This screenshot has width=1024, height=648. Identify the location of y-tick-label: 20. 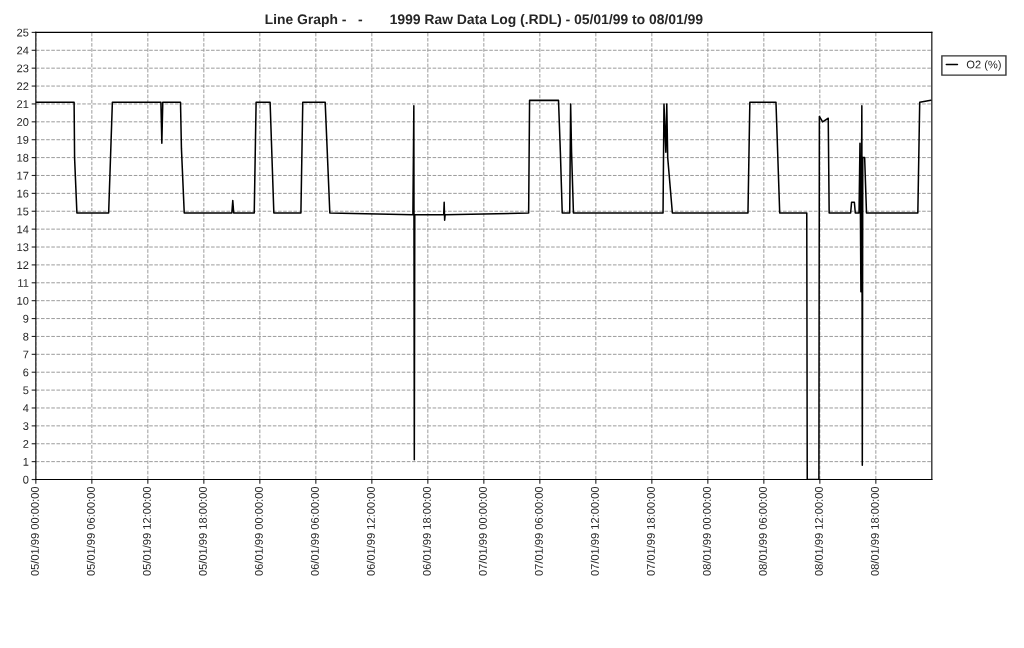
(23, 122).